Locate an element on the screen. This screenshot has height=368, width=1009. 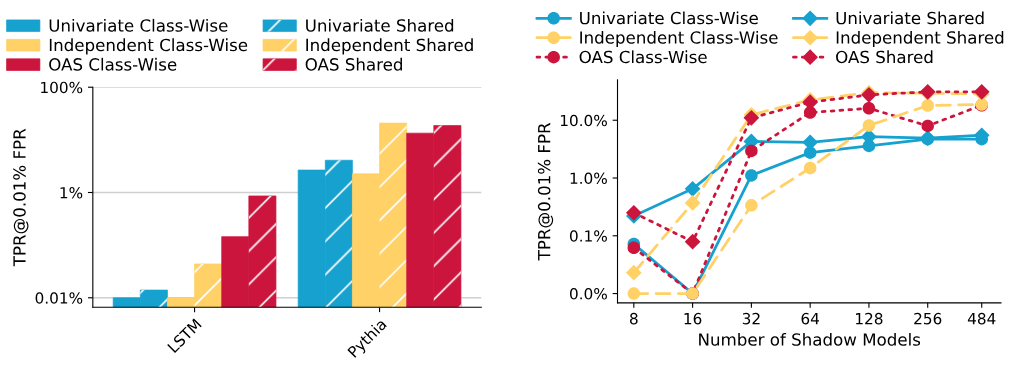
y-tick-label: 0.1% is located at coordinates (588, 236).